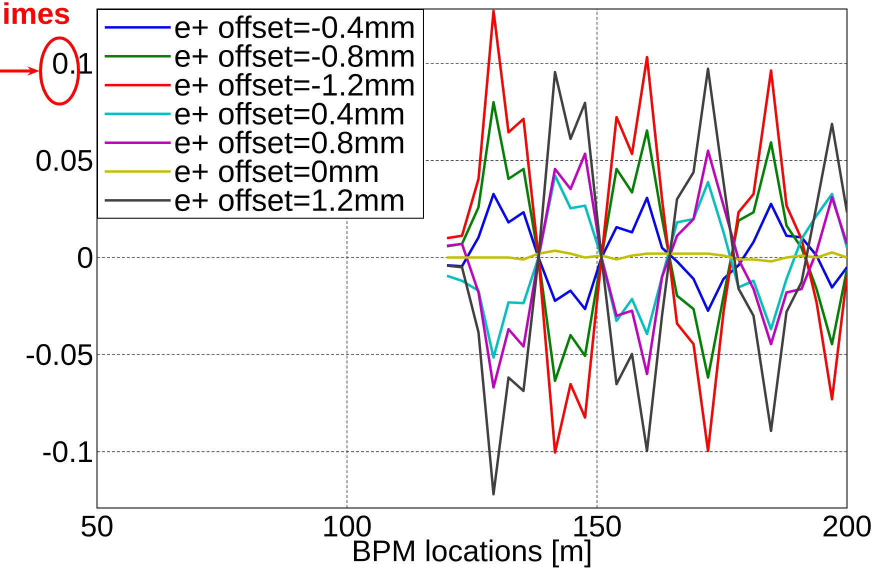 Image resolution: width=888 pixels, height=588 pixels. Describe the element at coordinates (289, 200) in the screenshot. I see `legend-label: e+ offset=1.2mm` at that location.